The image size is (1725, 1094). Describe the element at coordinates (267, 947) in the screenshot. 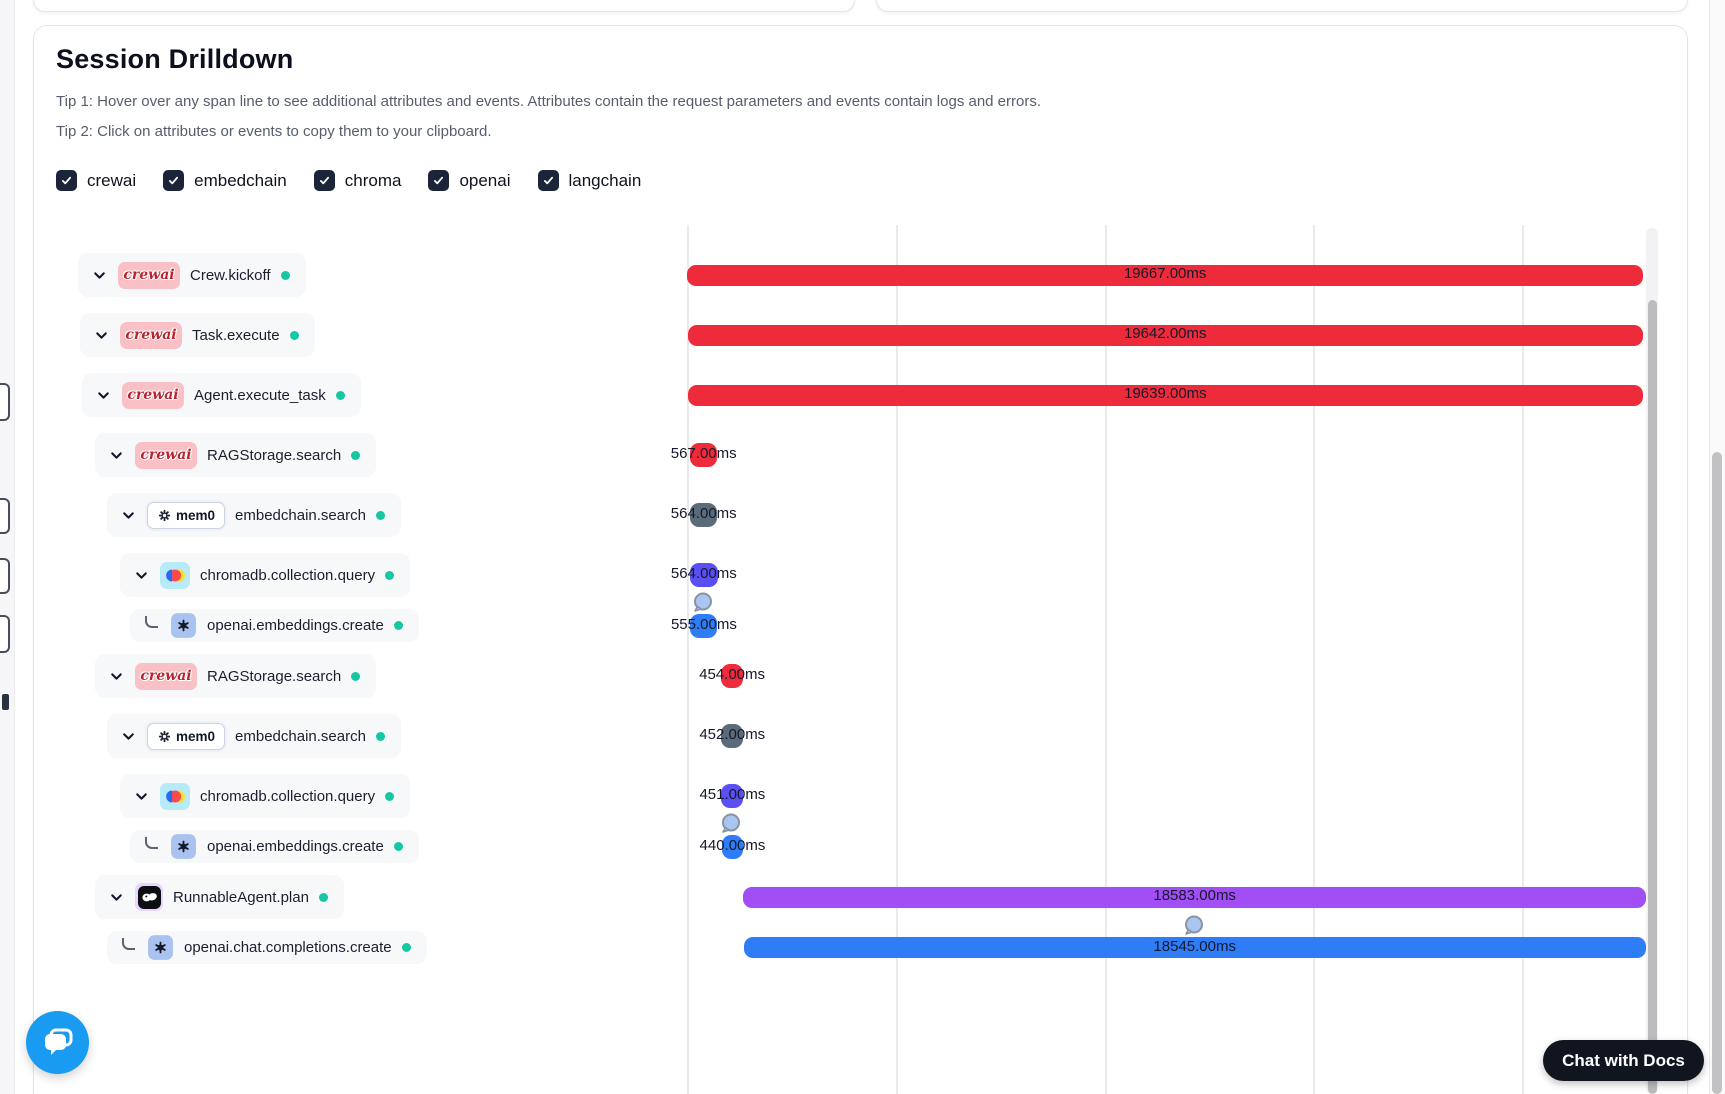

I see `span-label-openai.chat.completions.create: openai.chat.completions.create` at that location.